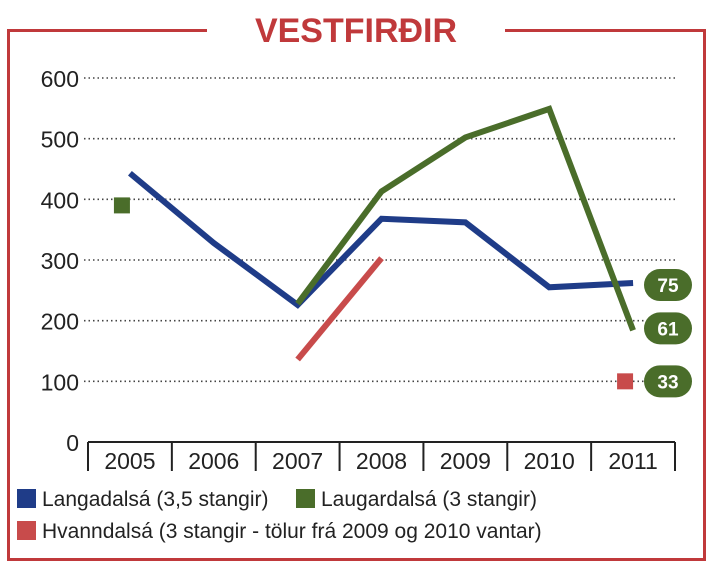 The image size is (713, 569). What do you see at coordinates (549, 461) in the screenshot?
I see `x-tick-label: 2010` at bounding box center [549, 461].